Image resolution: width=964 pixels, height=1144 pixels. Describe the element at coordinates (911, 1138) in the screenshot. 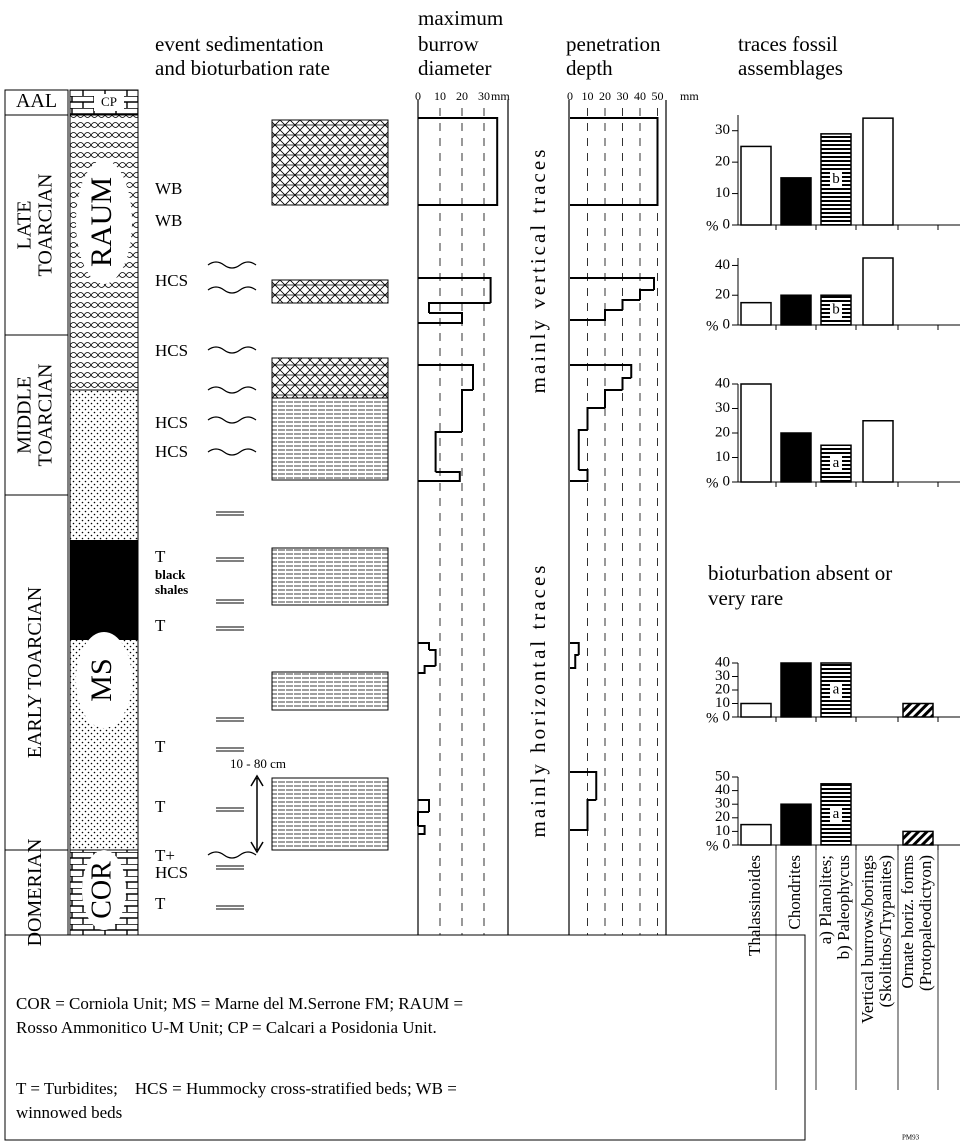

I see `figure-id: PM93` at that location.